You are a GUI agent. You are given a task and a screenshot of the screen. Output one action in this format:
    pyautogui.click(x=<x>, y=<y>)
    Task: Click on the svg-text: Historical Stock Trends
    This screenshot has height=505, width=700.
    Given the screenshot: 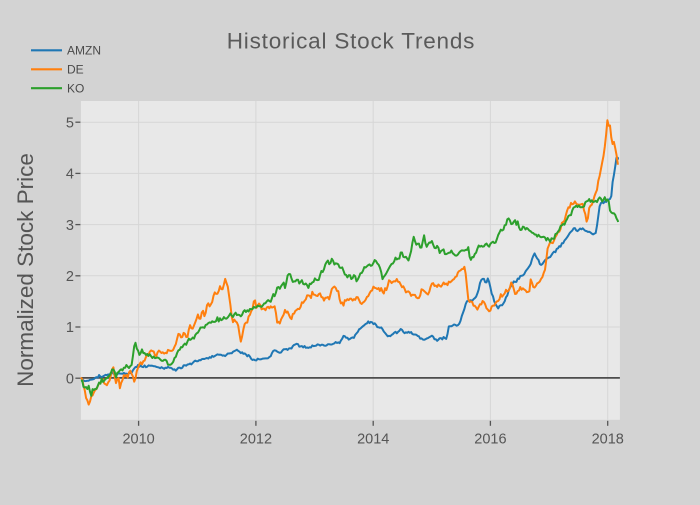 What is the action you would take?
    pyautogui.click(x=351, y=41)
    